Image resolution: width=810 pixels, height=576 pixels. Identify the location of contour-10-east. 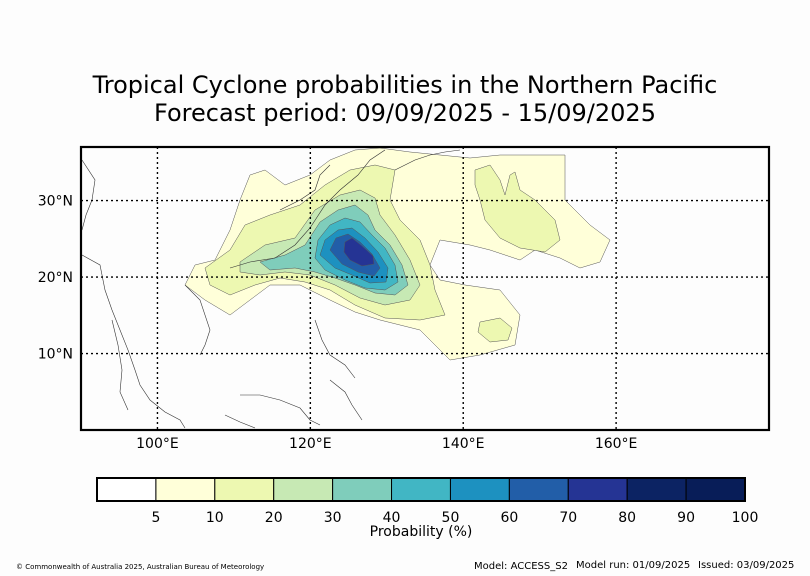
(517, 208).